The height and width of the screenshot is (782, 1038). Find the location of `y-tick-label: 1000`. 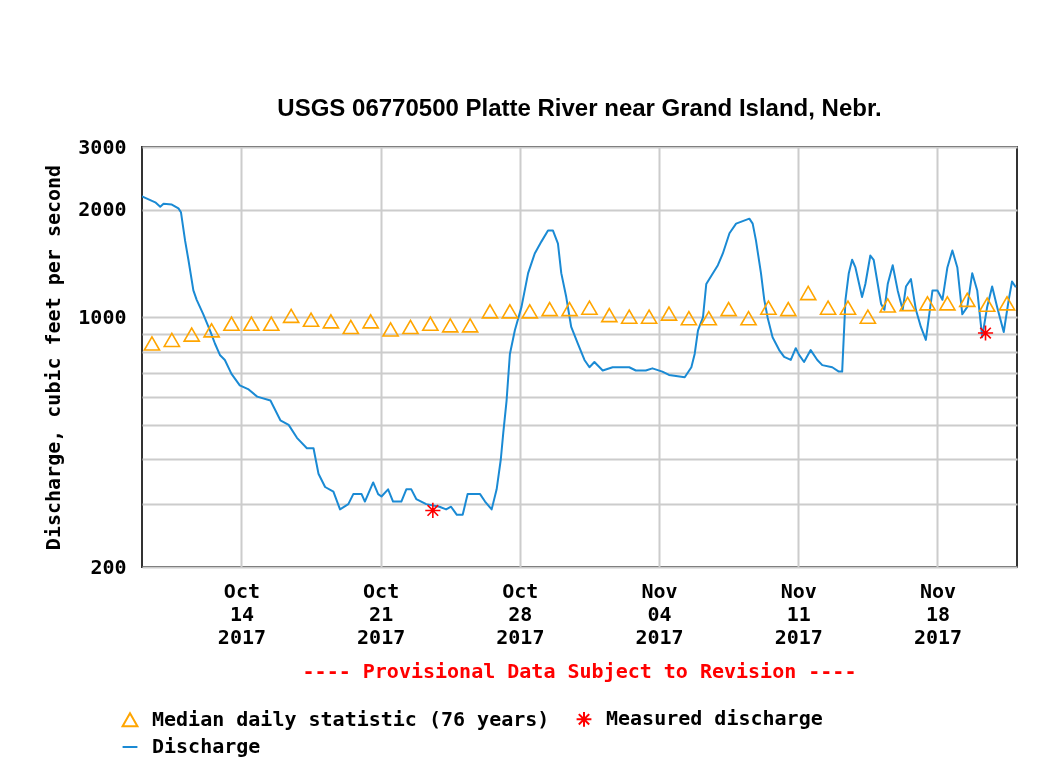

y-tick-label: 1000 is located at coordinates (102, 316).